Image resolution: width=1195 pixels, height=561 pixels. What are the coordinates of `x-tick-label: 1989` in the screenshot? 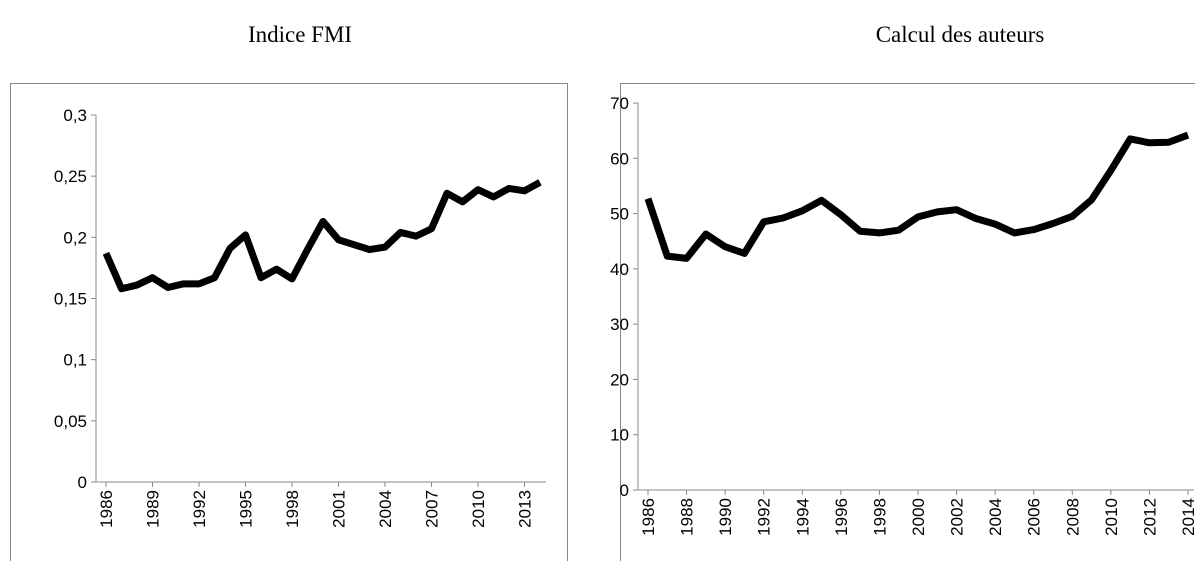 It's located at (153, 509).